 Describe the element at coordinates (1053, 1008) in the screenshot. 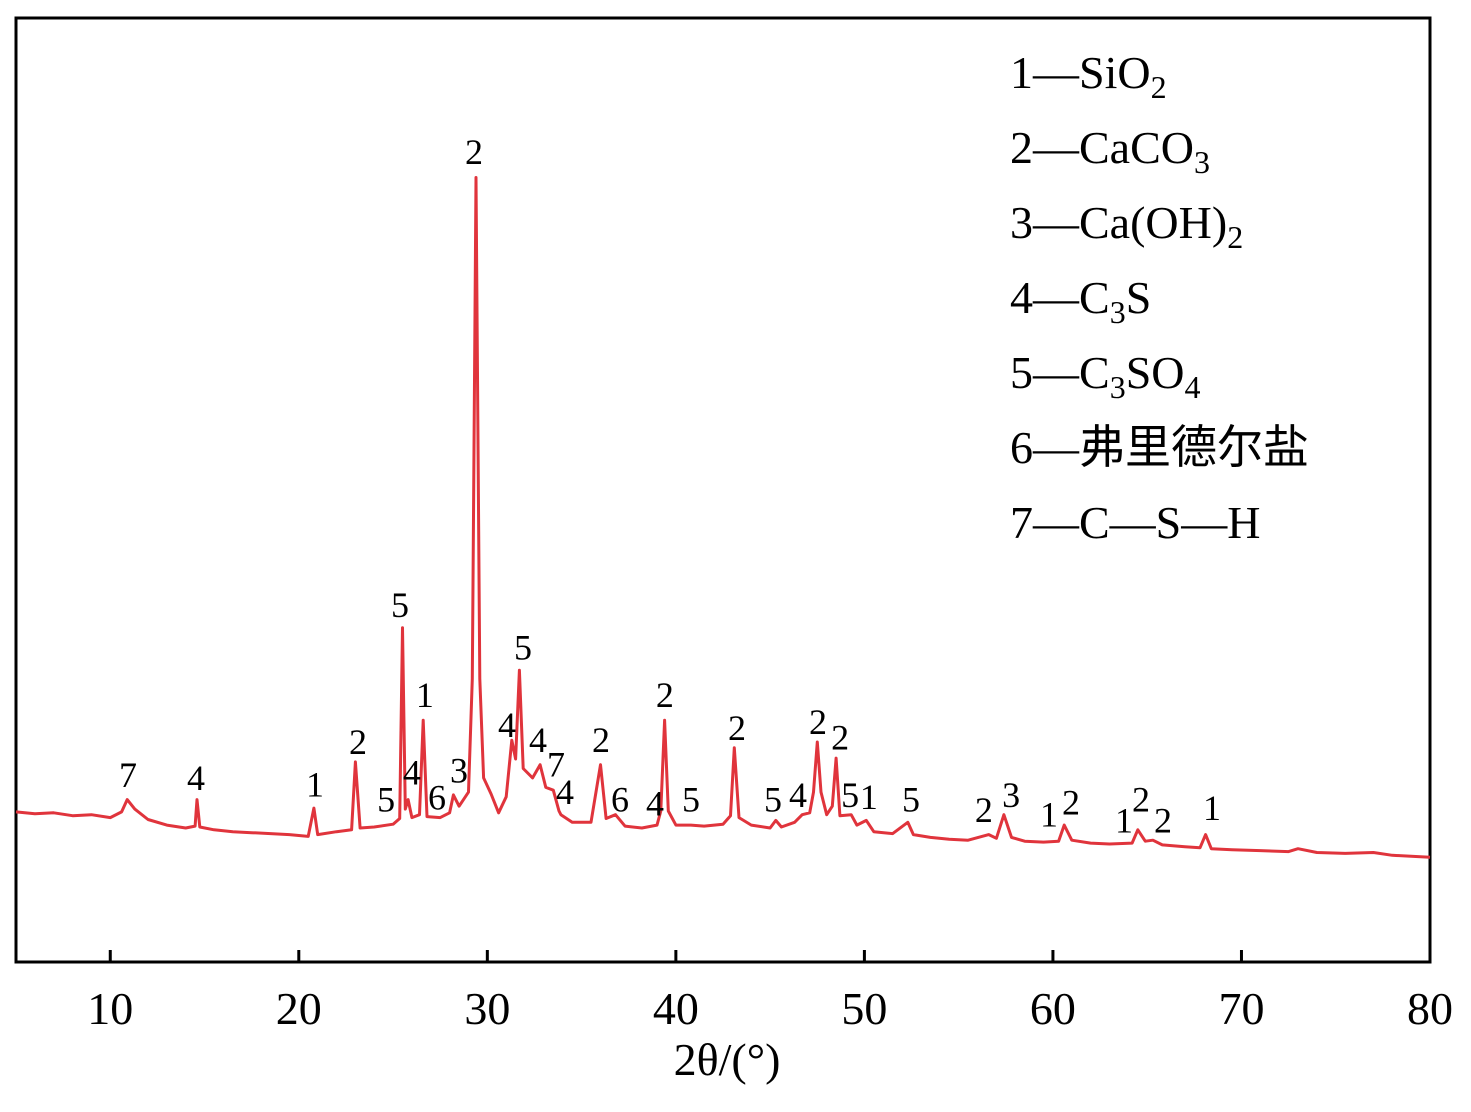

I see `x-tick-label: 60` at that location.